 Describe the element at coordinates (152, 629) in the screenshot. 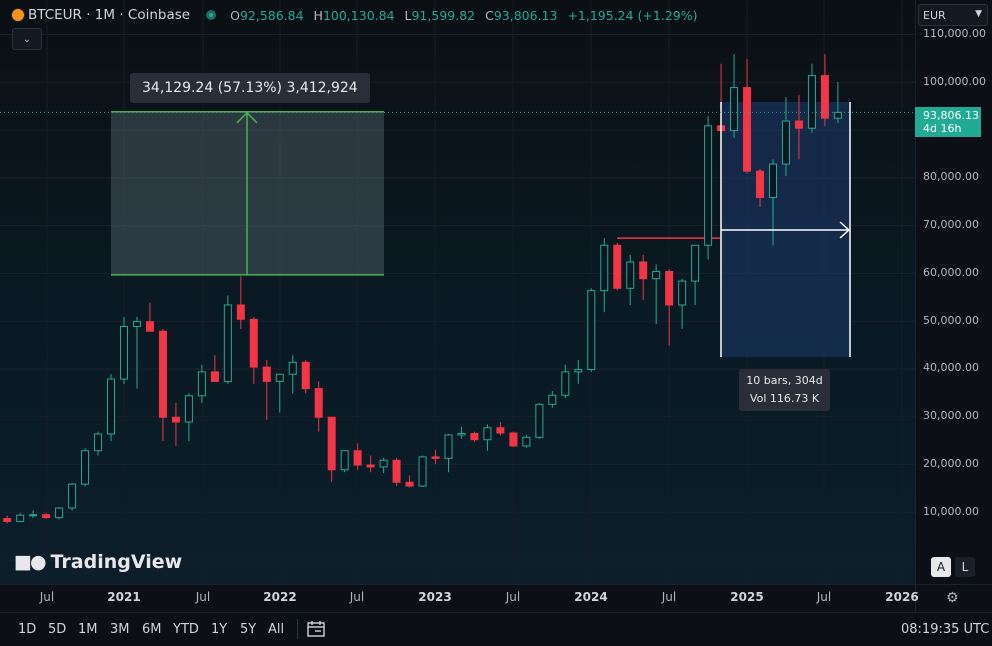

I see `timeframe-button-6m: 6M` at that location.